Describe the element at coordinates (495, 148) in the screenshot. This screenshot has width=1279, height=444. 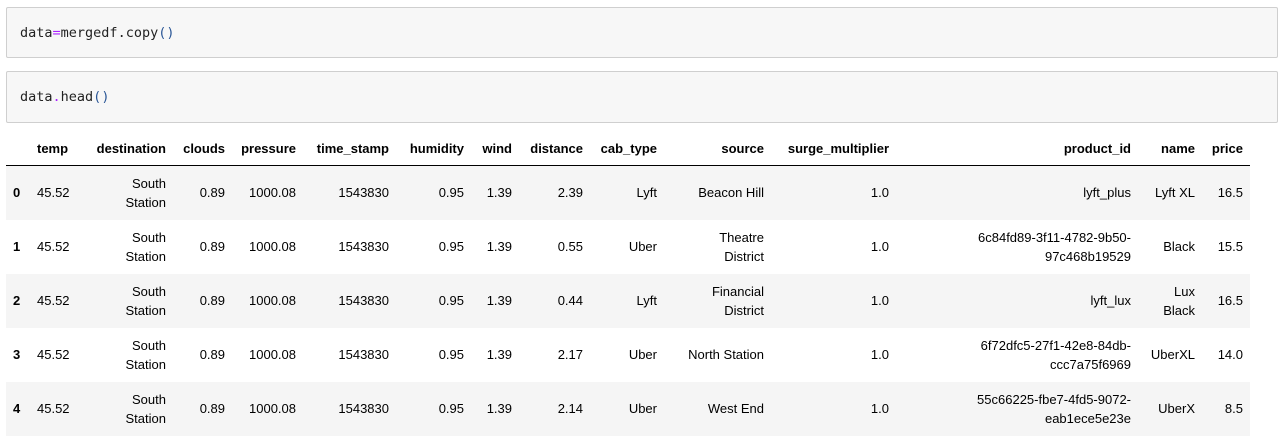
I see `column-header: wind` at that location.